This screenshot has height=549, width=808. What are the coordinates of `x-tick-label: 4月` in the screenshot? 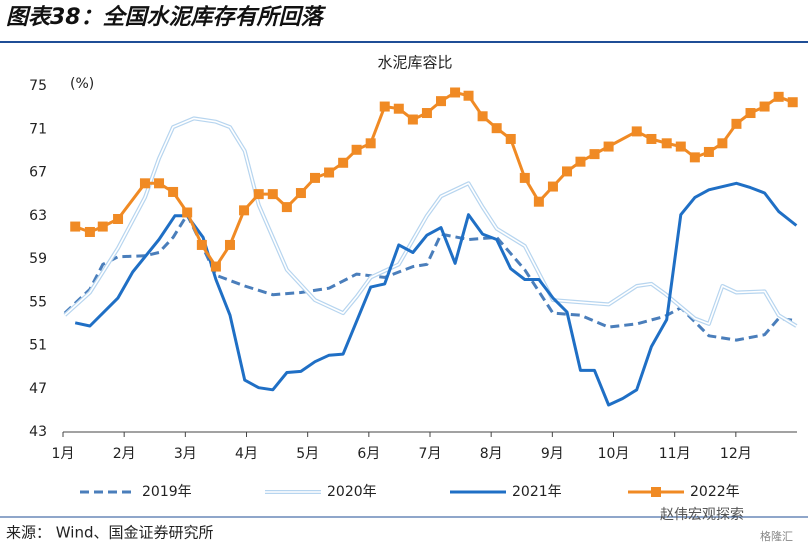 It's located at (246, 454).